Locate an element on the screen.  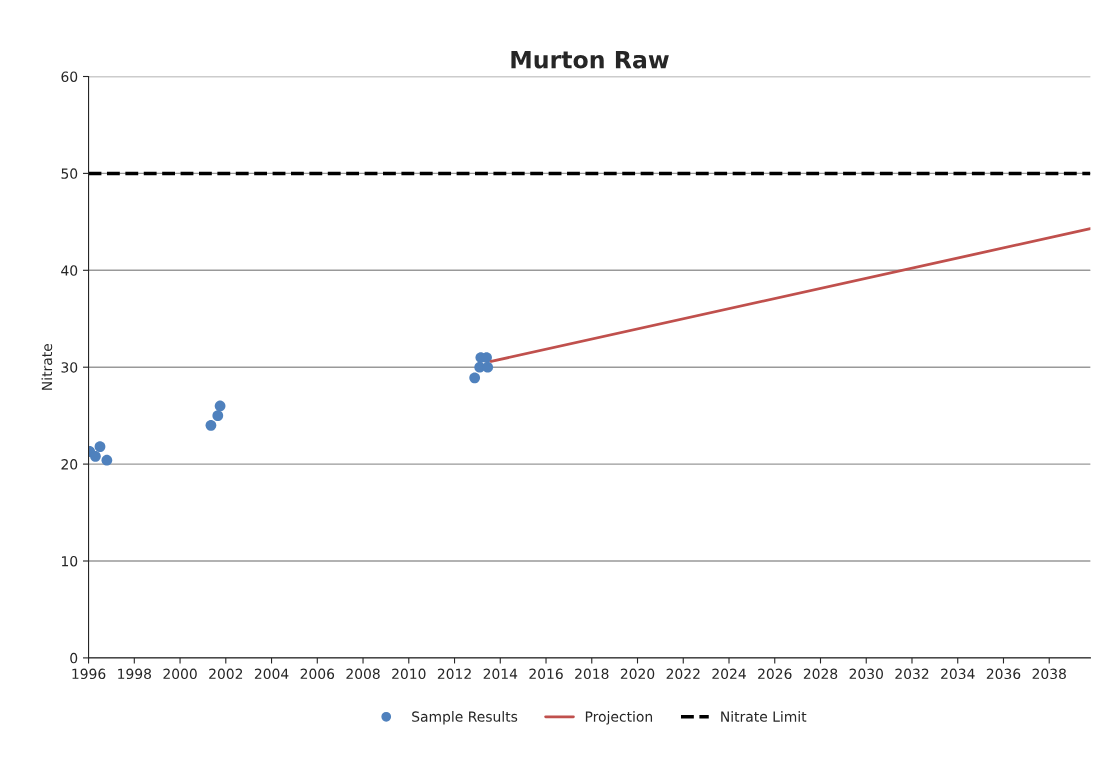
x-tick-label: 2008 is located at coordinates (363, 674).